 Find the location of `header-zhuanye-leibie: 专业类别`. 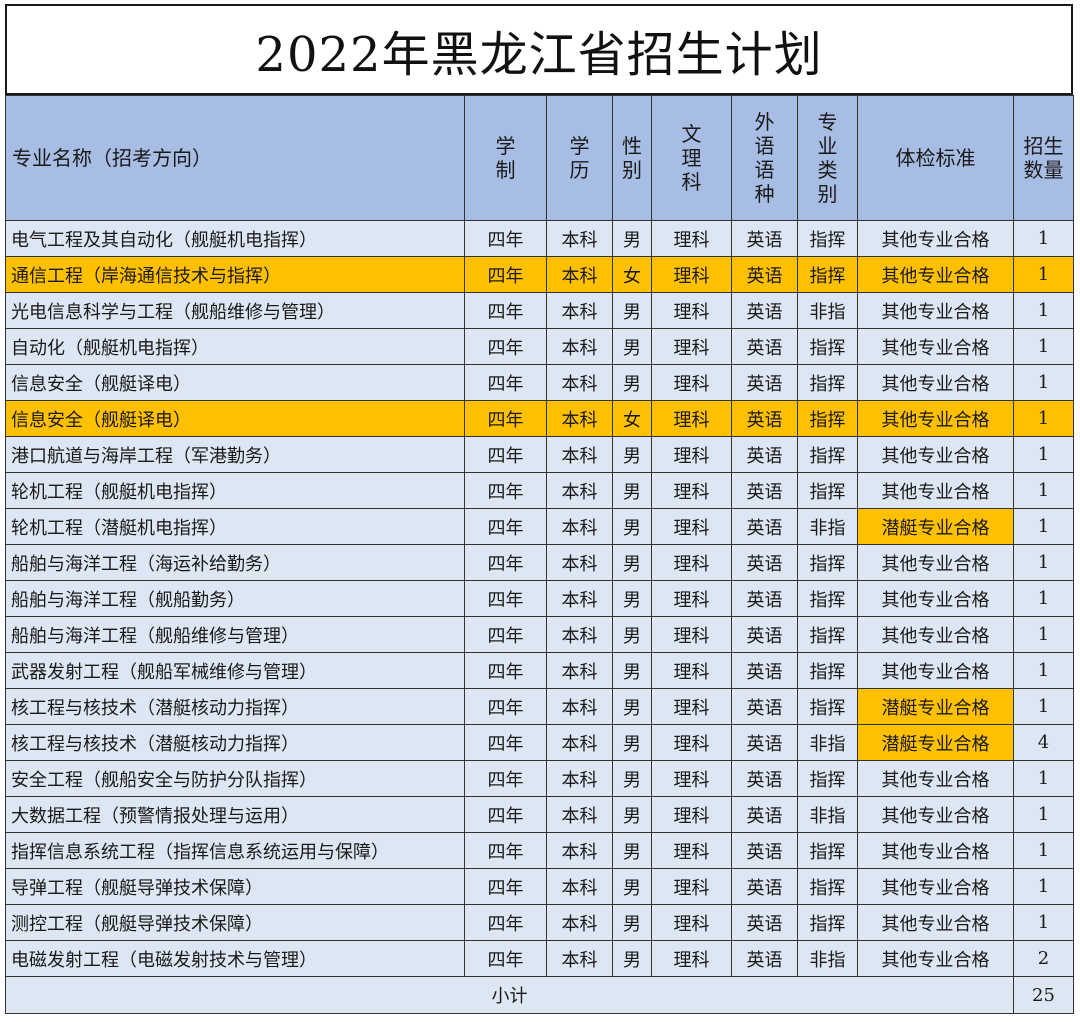

header-zhuanye-leibie: 专业类别 is located at coordinates (827, 158).